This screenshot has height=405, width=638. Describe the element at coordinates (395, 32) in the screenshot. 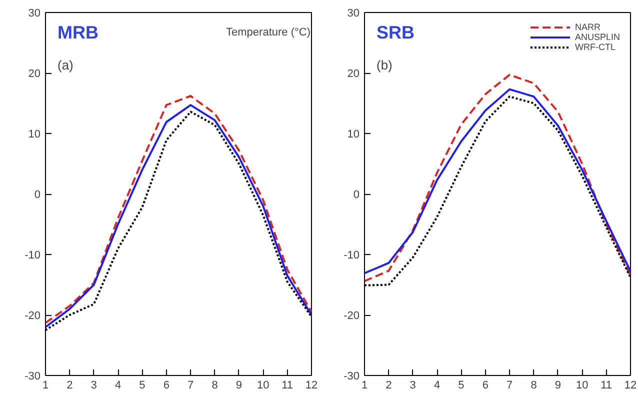

I see `text: SRB` at that location.